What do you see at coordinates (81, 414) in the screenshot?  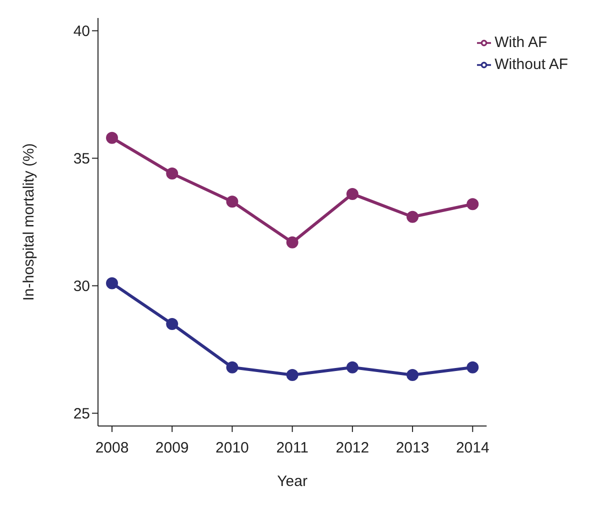 I see `y-tick-label: 25` at bounding box center [81, 414].